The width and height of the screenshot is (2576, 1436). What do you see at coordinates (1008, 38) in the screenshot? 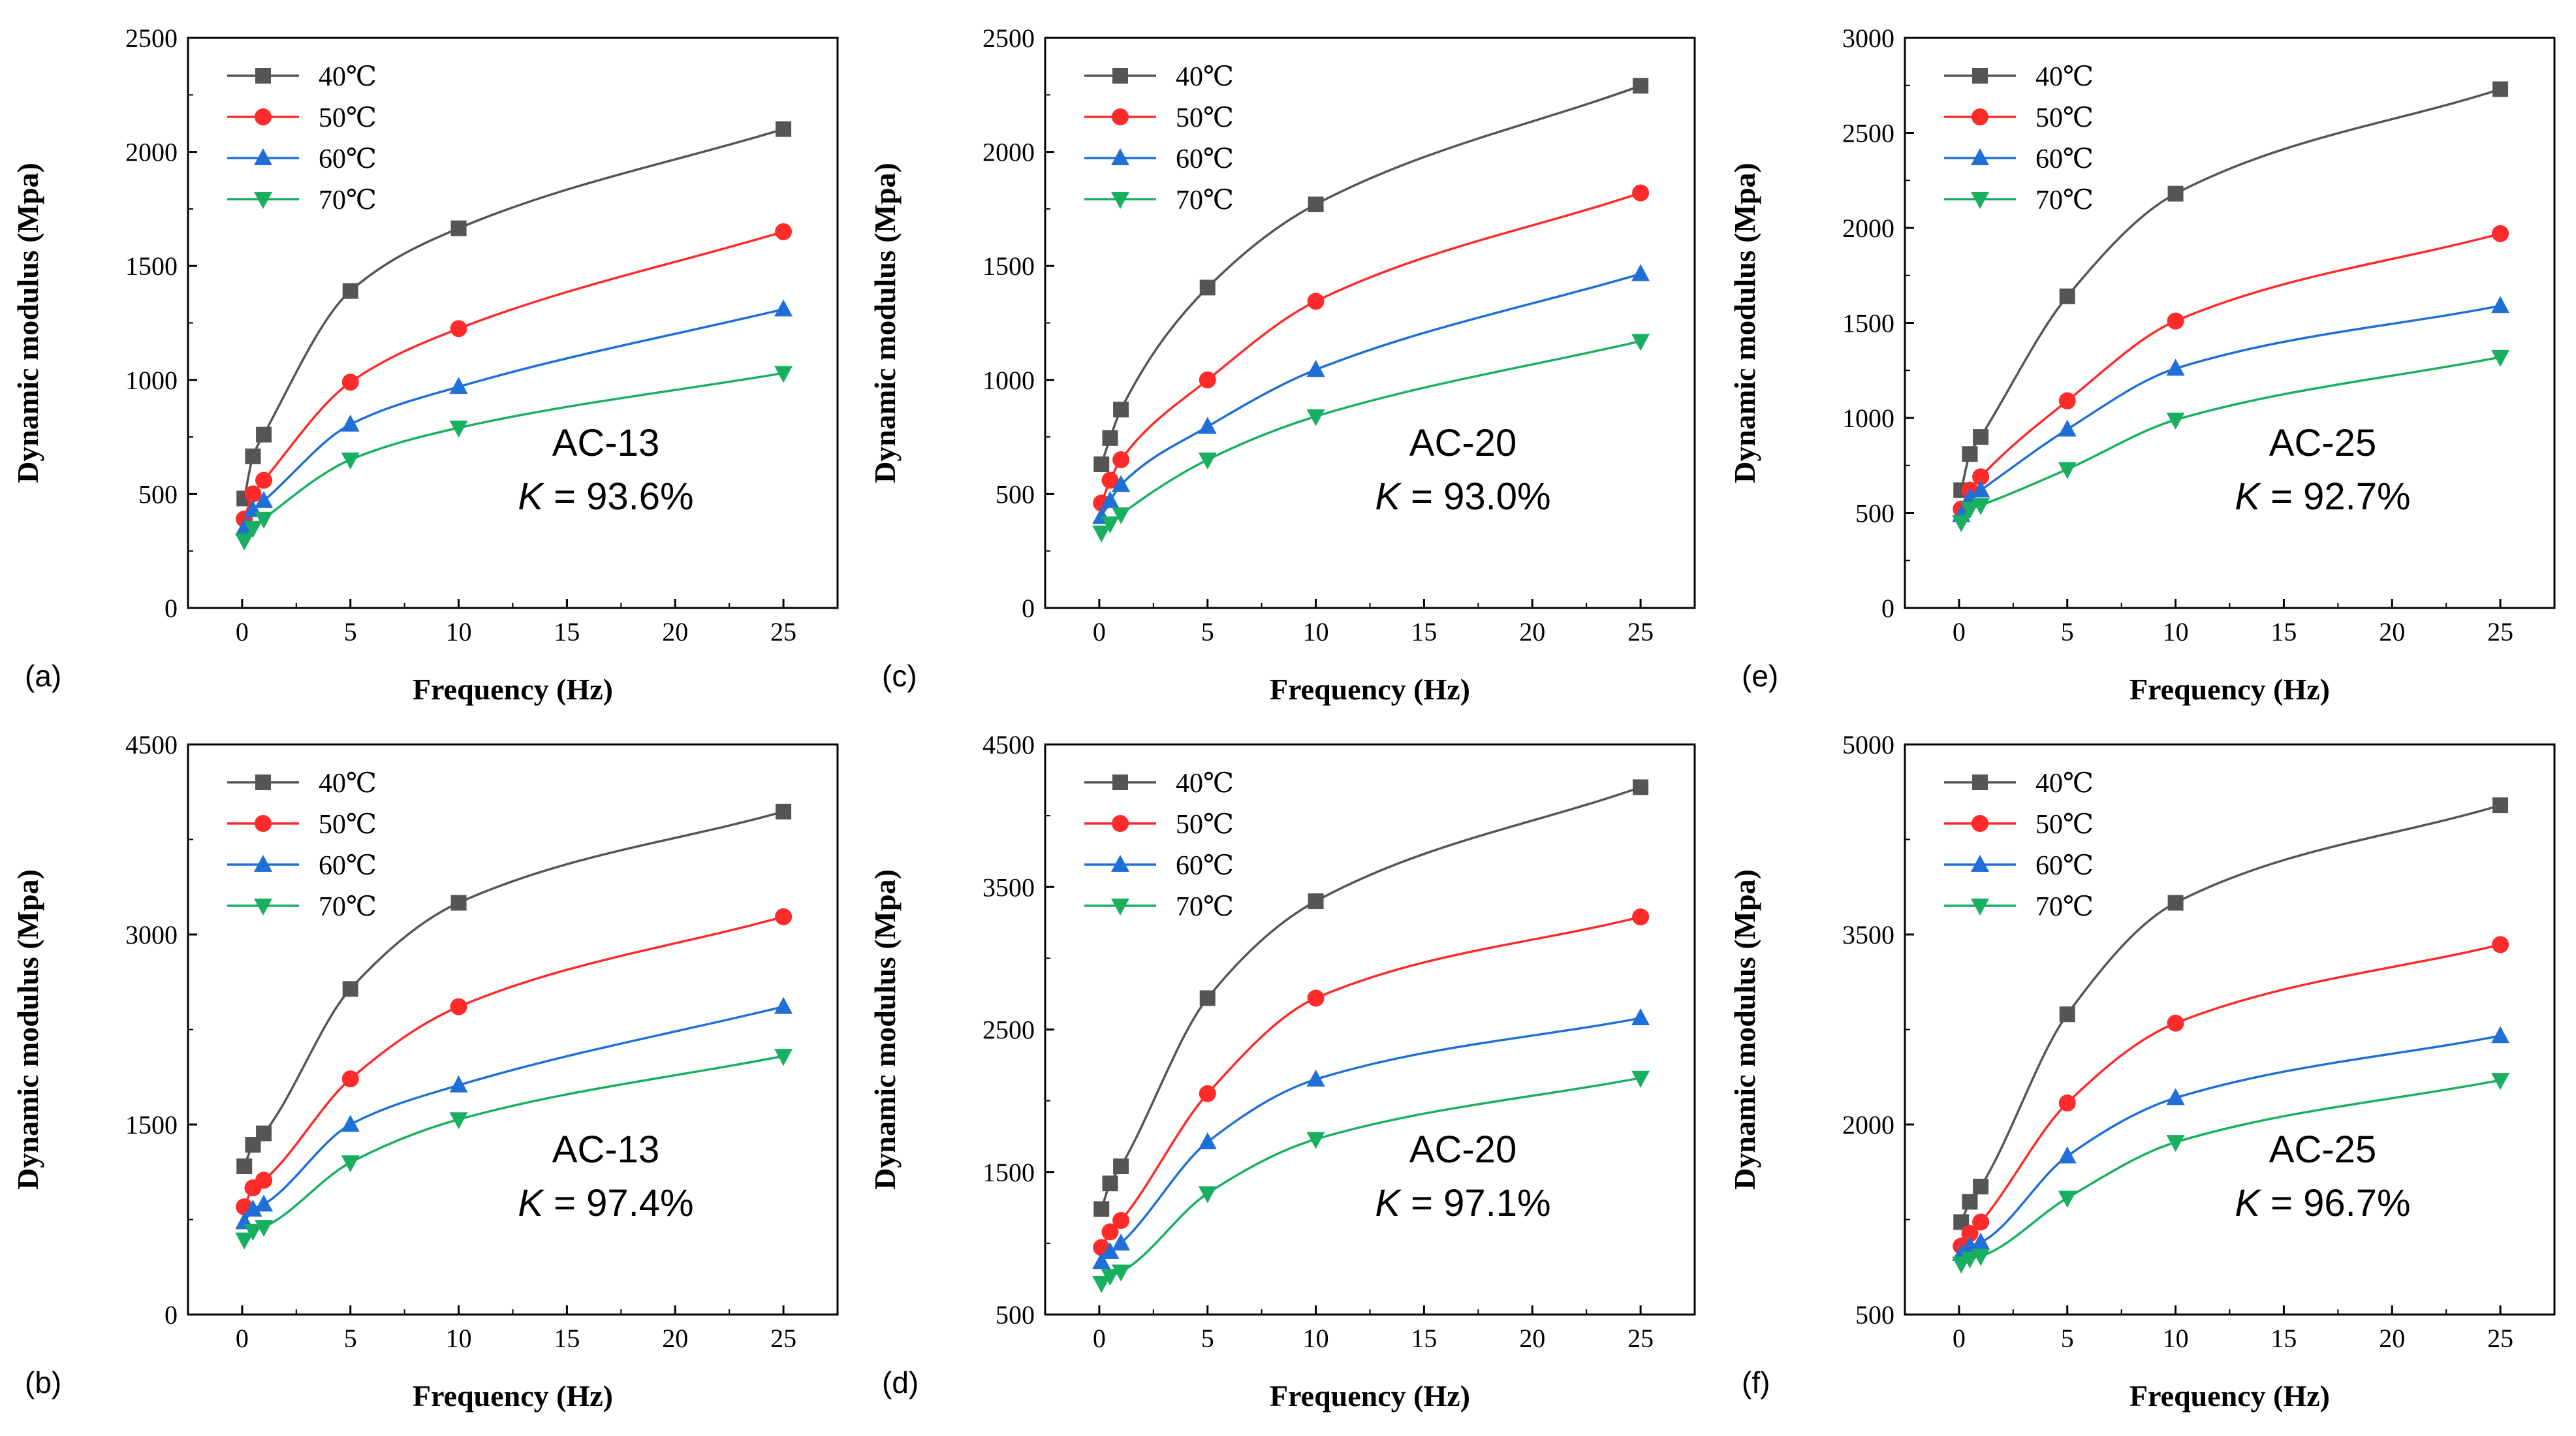
I see `y-tick-label: 2500` at bounding box center [1008, 38].